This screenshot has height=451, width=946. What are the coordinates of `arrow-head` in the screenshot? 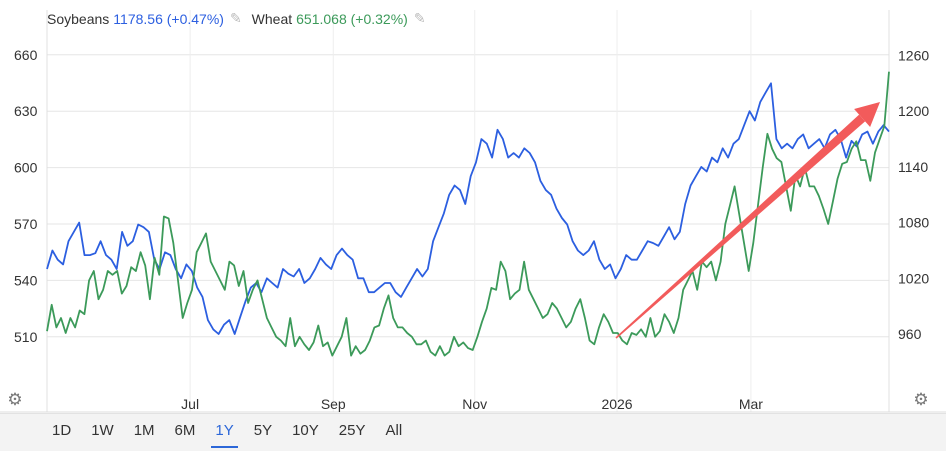 It's located at (867, 114).